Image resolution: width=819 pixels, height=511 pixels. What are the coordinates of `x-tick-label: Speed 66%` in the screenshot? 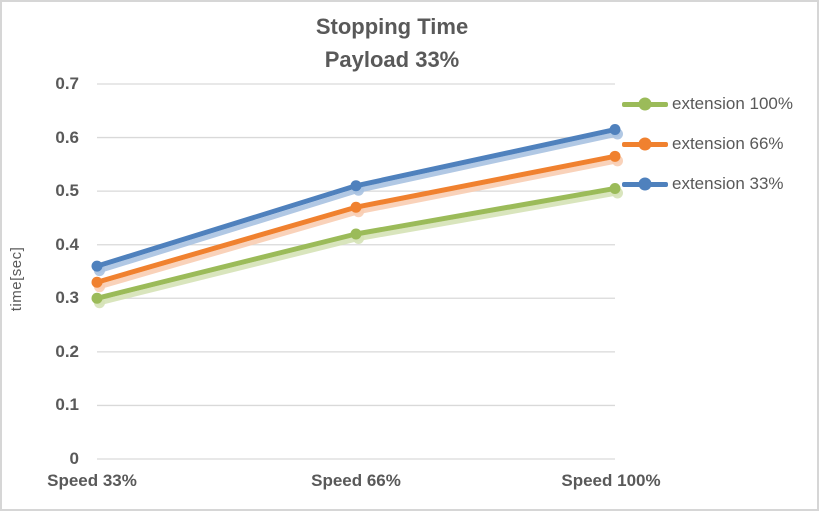 It's located at (356, 480).